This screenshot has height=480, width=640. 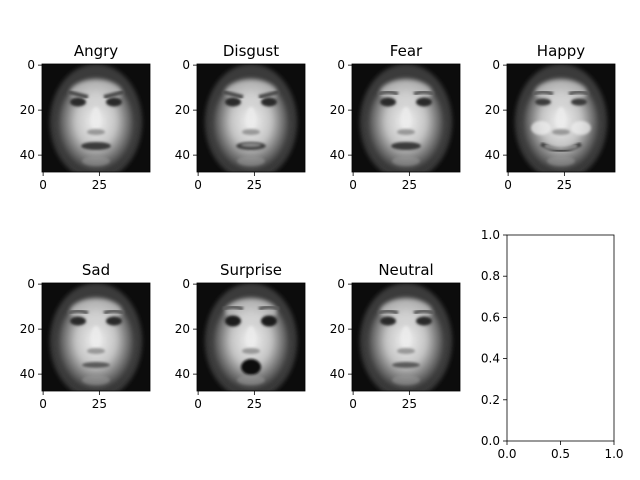 What do you see at coordinates (490, 317) in the screenshot?
I see `y-tick-label: 0.6` at bounding box center [490, 317].